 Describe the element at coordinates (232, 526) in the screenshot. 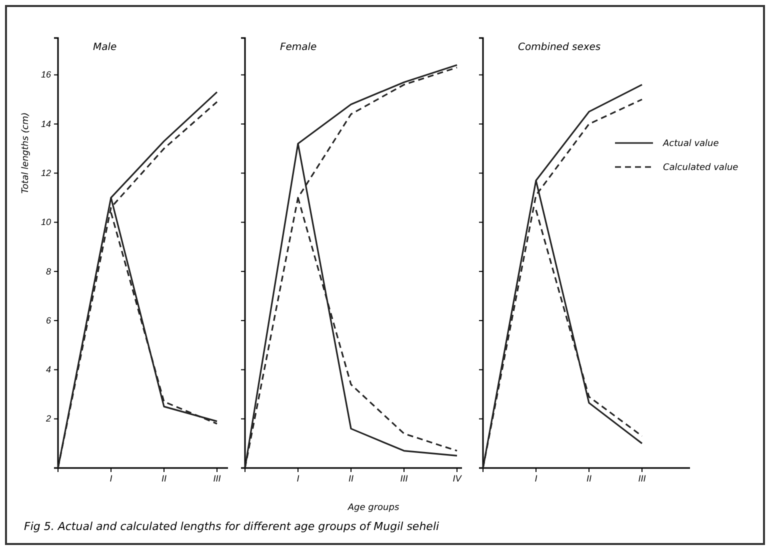

I see `caption: Fig 5. Actual and calculated lengths for different age groups of Mugil seheli` at that location.